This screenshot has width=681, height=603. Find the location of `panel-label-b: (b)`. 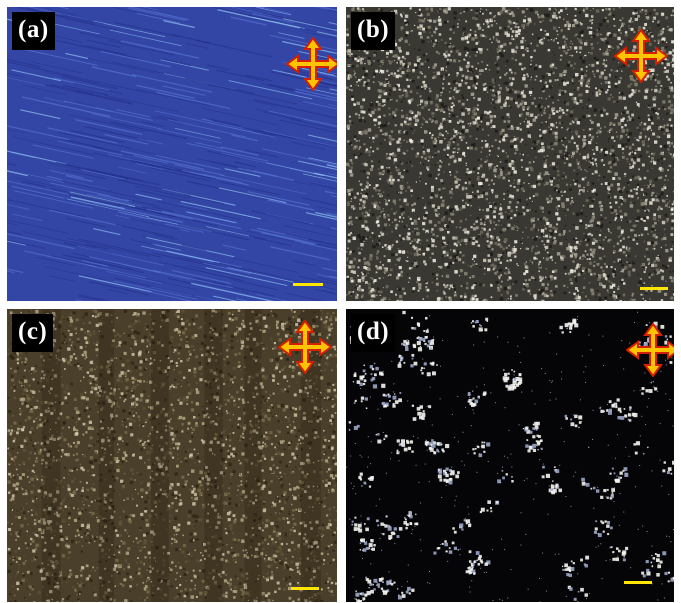

panel-label-b: (b) is located at coordinates (373, 31).